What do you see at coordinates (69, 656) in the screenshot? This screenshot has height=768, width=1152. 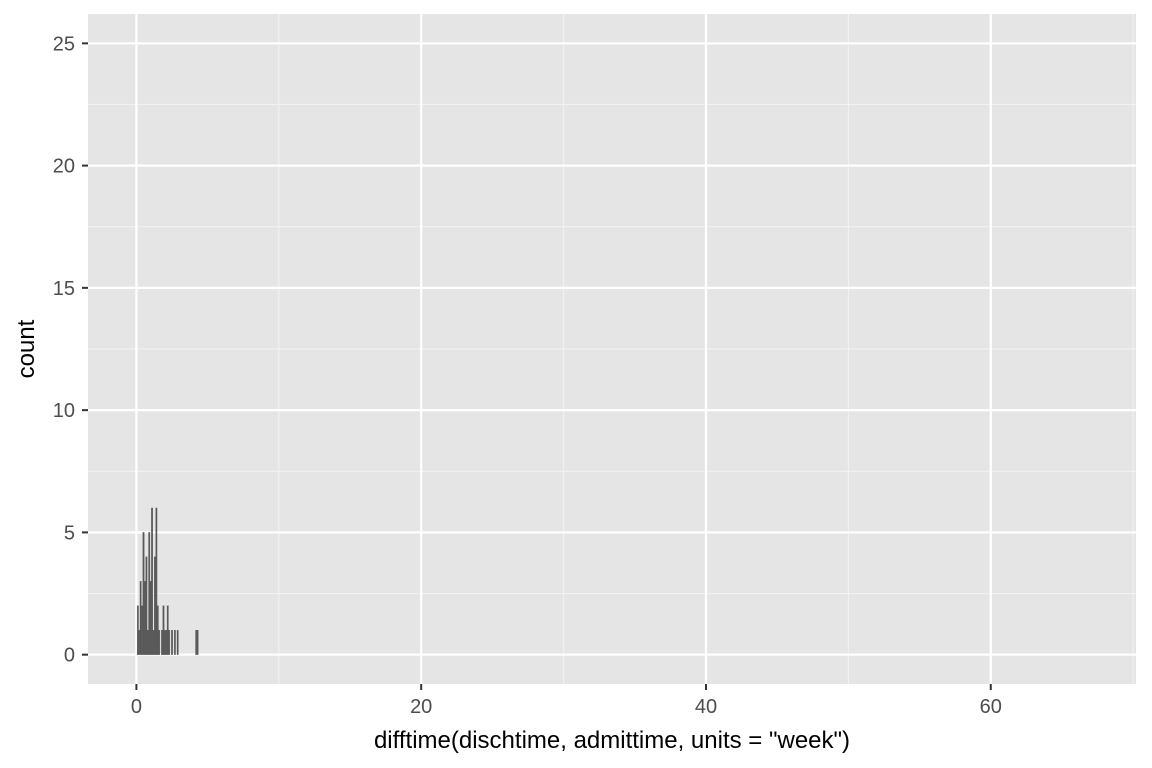 I see `y-tick-label: 0` at bounding box center [69, 656].